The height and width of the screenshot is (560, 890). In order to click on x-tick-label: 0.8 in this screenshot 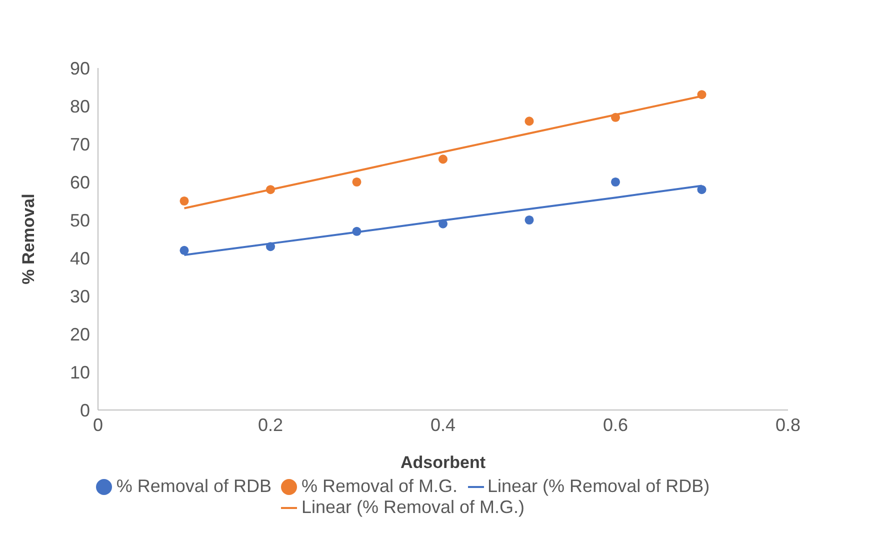, I will do `click(788, 424)`.